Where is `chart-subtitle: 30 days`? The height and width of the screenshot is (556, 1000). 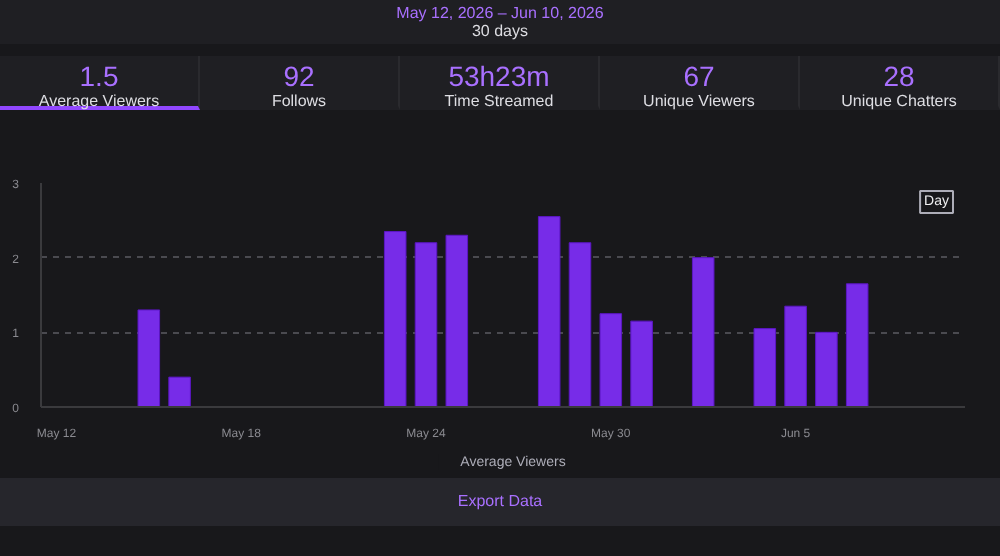 chart-subtitle: 30 days is located at coordinates (500, 31).